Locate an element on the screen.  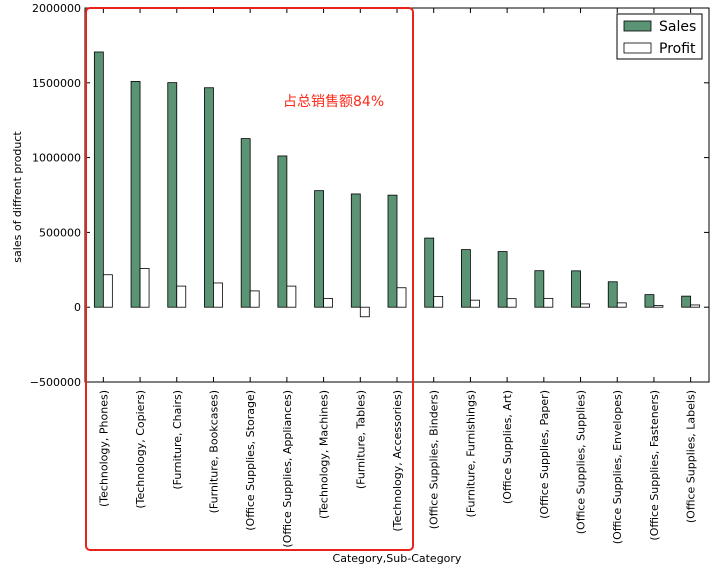
legend-swatch-sales is located at coordinates (637, 26).